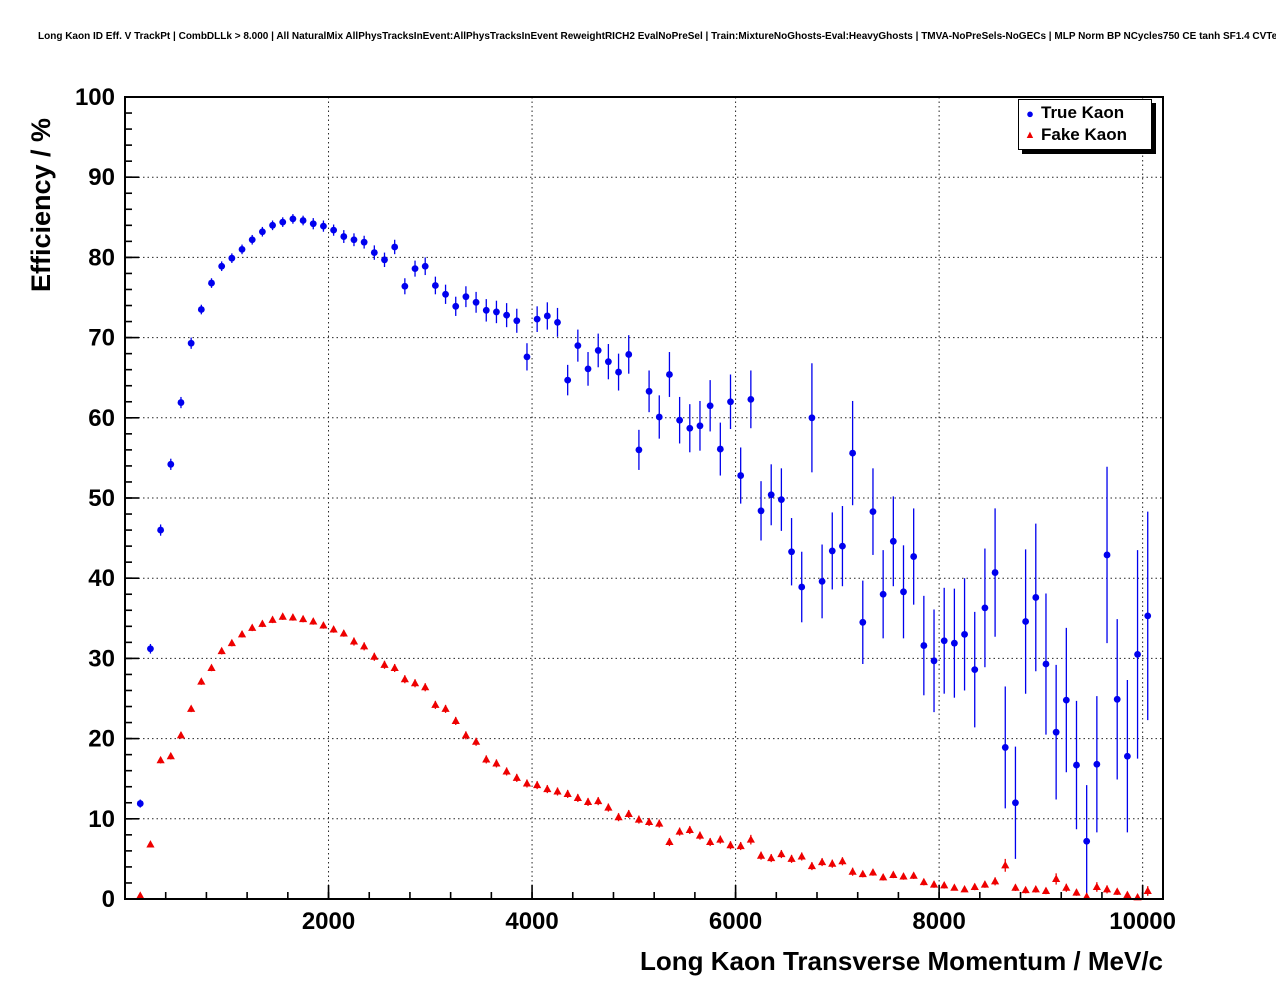 The image size is (1276, 996). I want to click on svg-text: 8000, so click(938, 921).